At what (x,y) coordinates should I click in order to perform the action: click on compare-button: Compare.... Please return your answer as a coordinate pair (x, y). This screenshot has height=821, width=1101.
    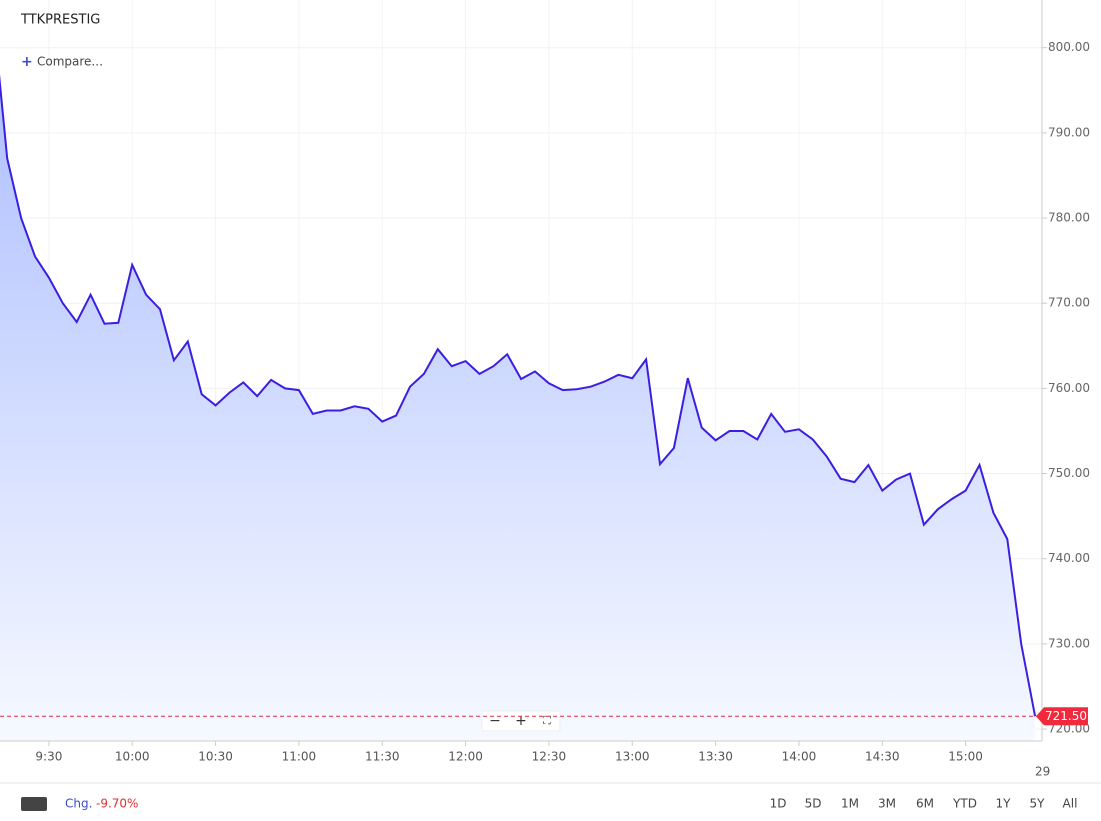
    Looking at the image, I should click on (70, 62).